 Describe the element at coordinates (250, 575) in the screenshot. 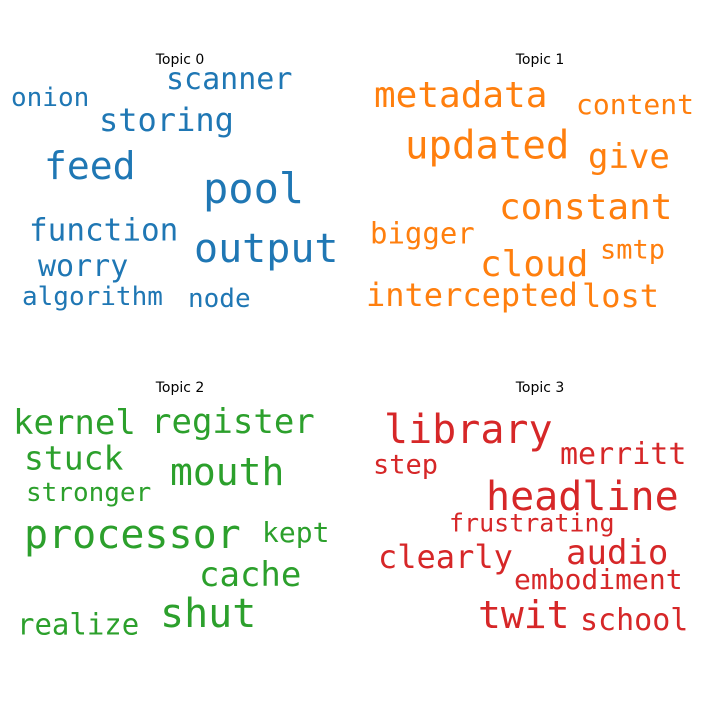

I see `word-cache: cache` at that location.